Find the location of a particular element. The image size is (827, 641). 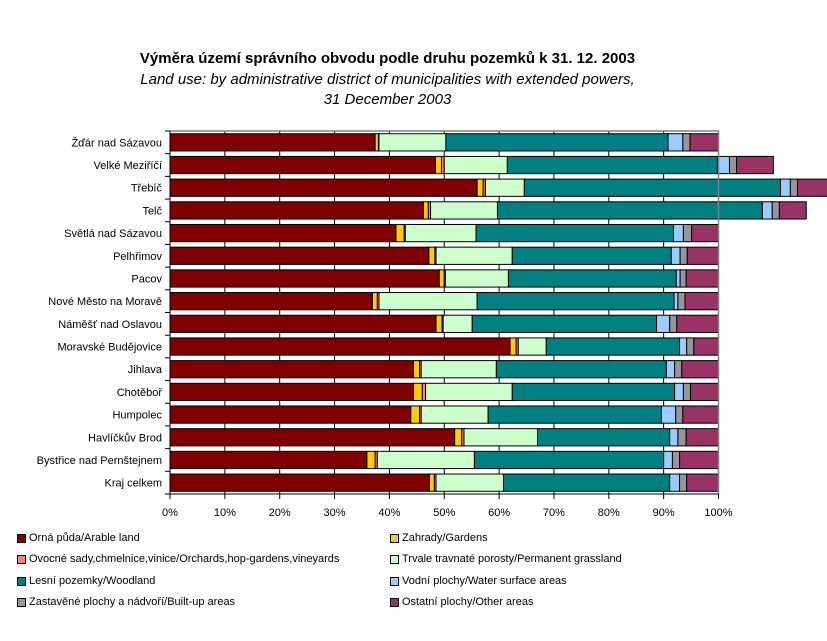

category-label: Třebíč is located at coordinates (147, 189).